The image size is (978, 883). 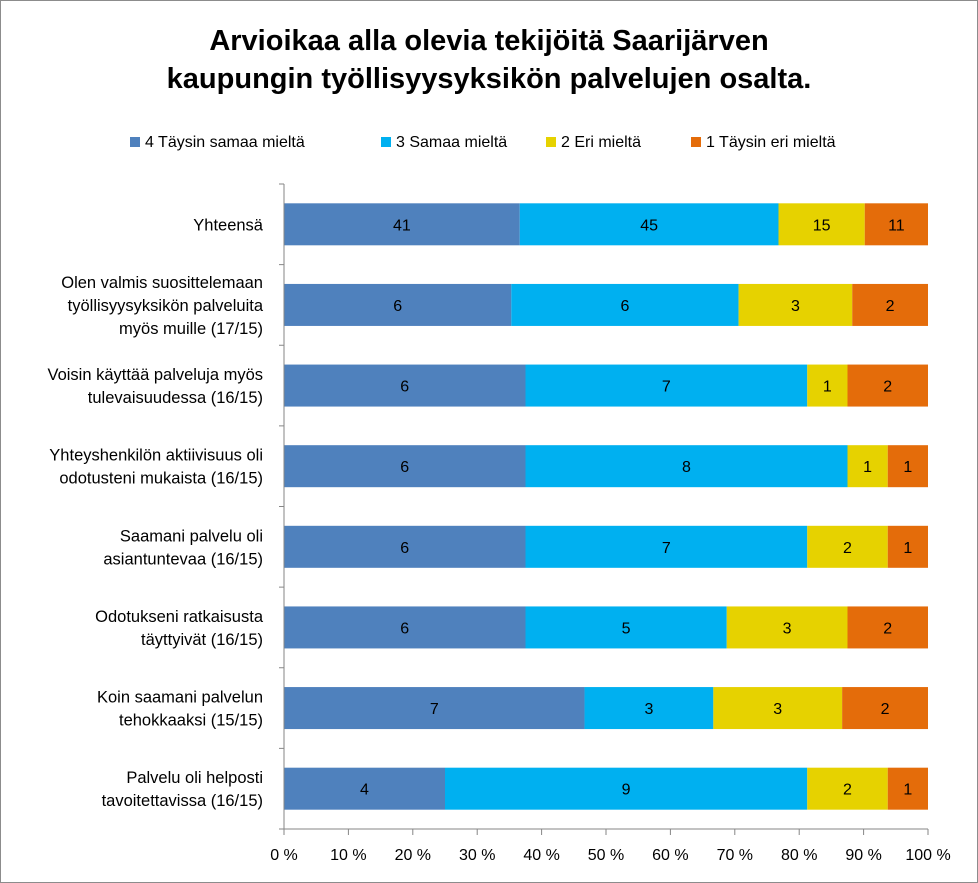 What do you see at coordinates (225, 142) in the screenshot?
I see `legend-label: 4 Täysin samaa mieltä` at bounding box center [225, 142].